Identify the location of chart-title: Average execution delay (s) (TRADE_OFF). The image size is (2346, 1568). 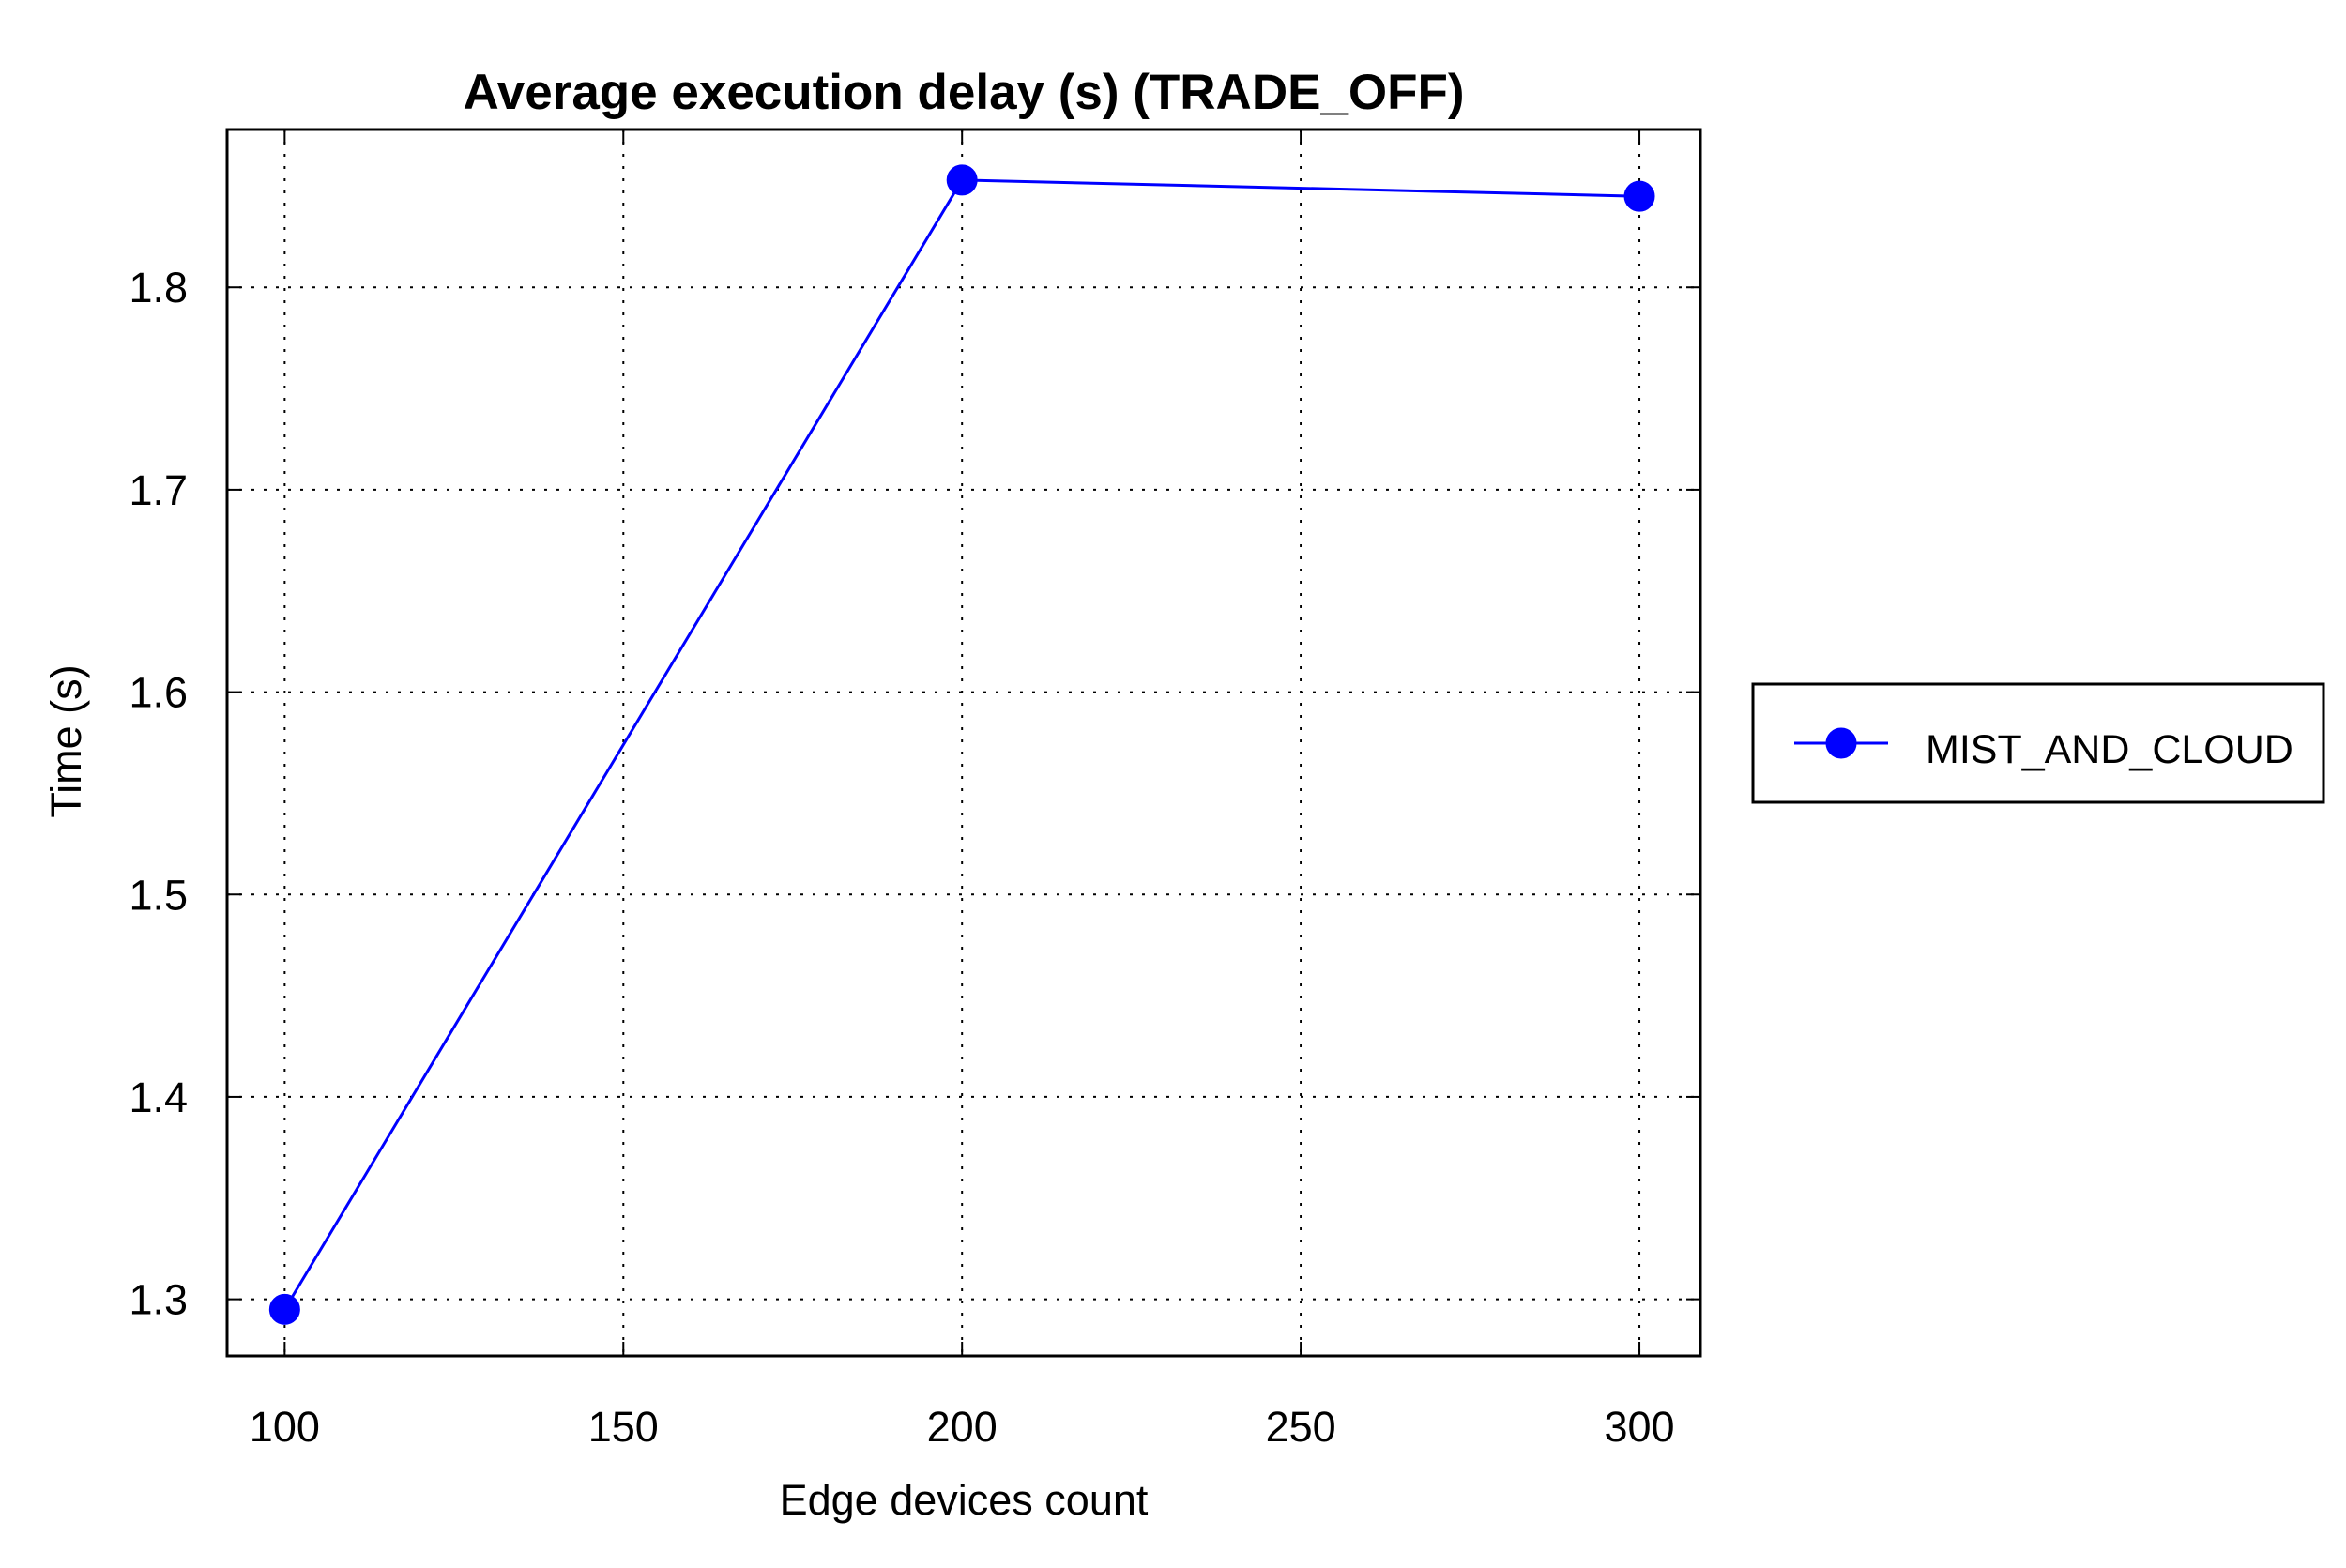
(964, 92).